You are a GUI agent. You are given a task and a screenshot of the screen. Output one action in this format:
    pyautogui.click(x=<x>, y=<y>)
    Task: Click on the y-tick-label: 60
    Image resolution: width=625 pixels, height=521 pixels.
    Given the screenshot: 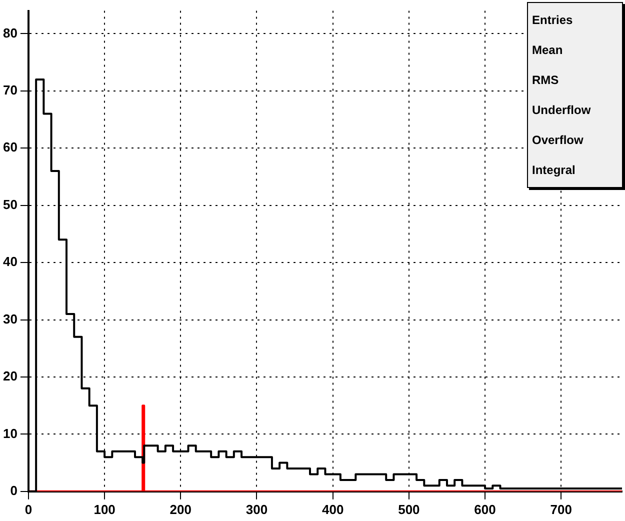 What is the action you would take?
    pyautogui.click(x=10, y=147)
    